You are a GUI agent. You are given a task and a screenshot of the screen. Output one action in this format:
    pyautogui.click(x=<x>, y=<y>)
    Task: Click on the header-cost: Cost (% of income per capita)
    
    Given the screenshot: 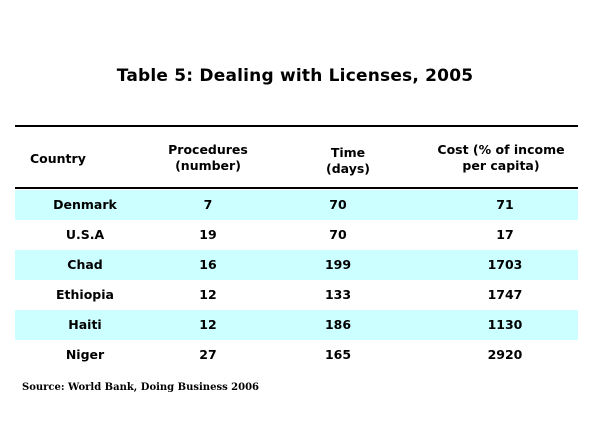 What is the action you would take?
    pyautogui.click(x=501, y=158)
    